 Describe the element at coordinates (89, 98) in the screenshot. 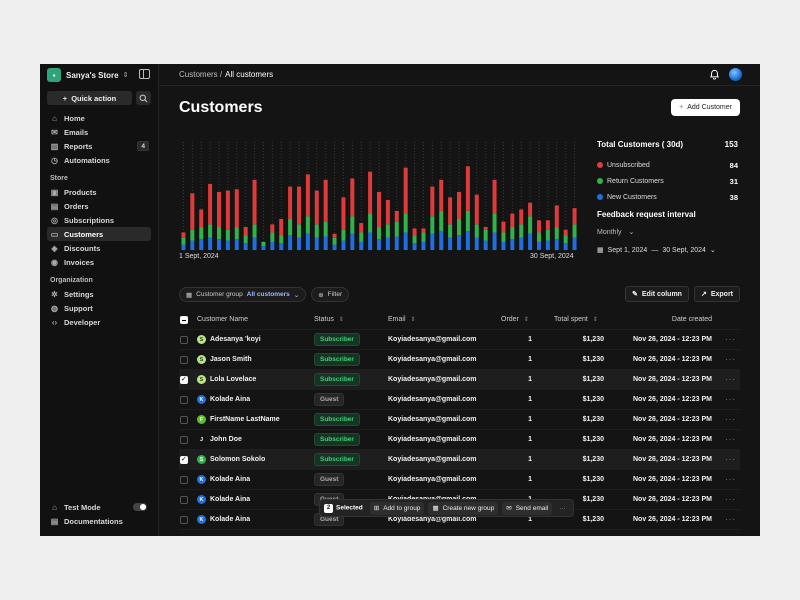

I see `quick-action-button: + Quick action` at that location.